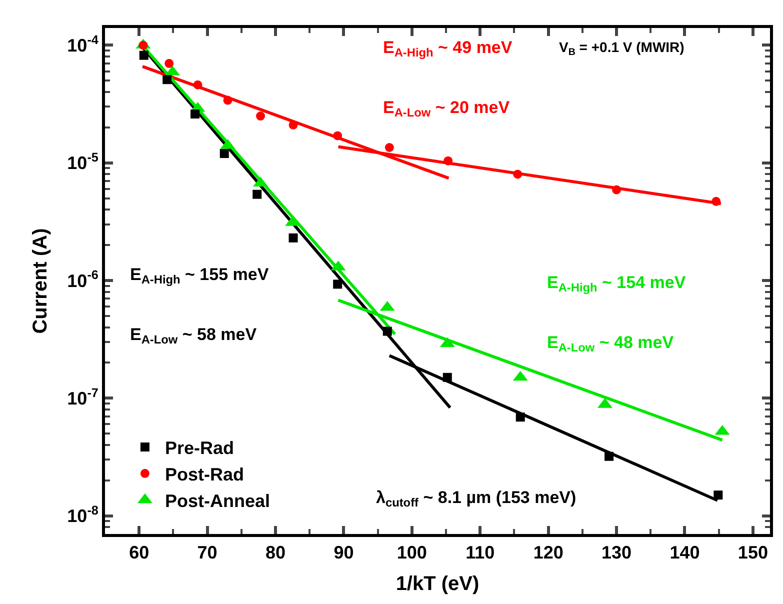  What do you see at coordinates (207, 552) in the screenshot?
I see `x-tick-label: 70` at bounding box center [207, 552].